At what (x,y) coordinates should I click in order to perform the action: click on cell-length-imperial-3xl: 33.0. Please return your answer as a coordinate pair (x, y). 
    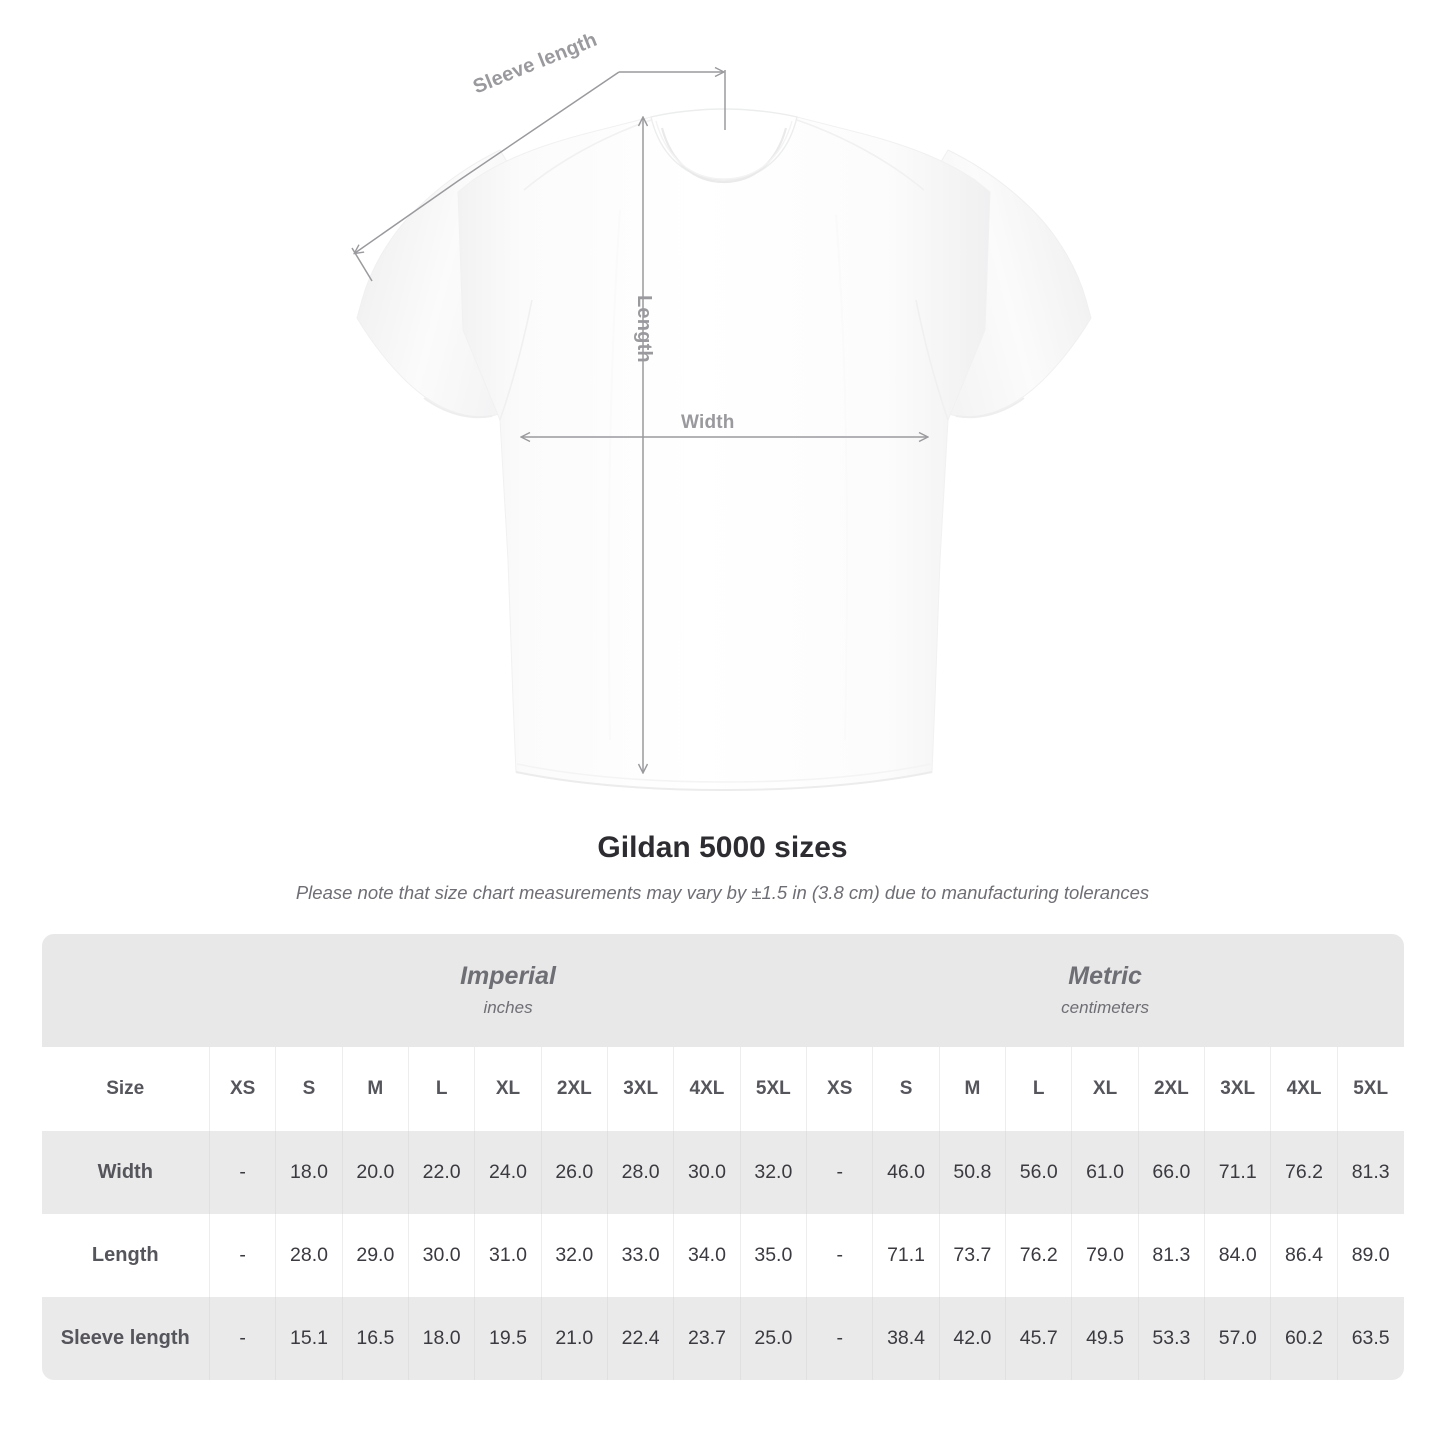
    Looking at the image, I should click on (640, 1255).